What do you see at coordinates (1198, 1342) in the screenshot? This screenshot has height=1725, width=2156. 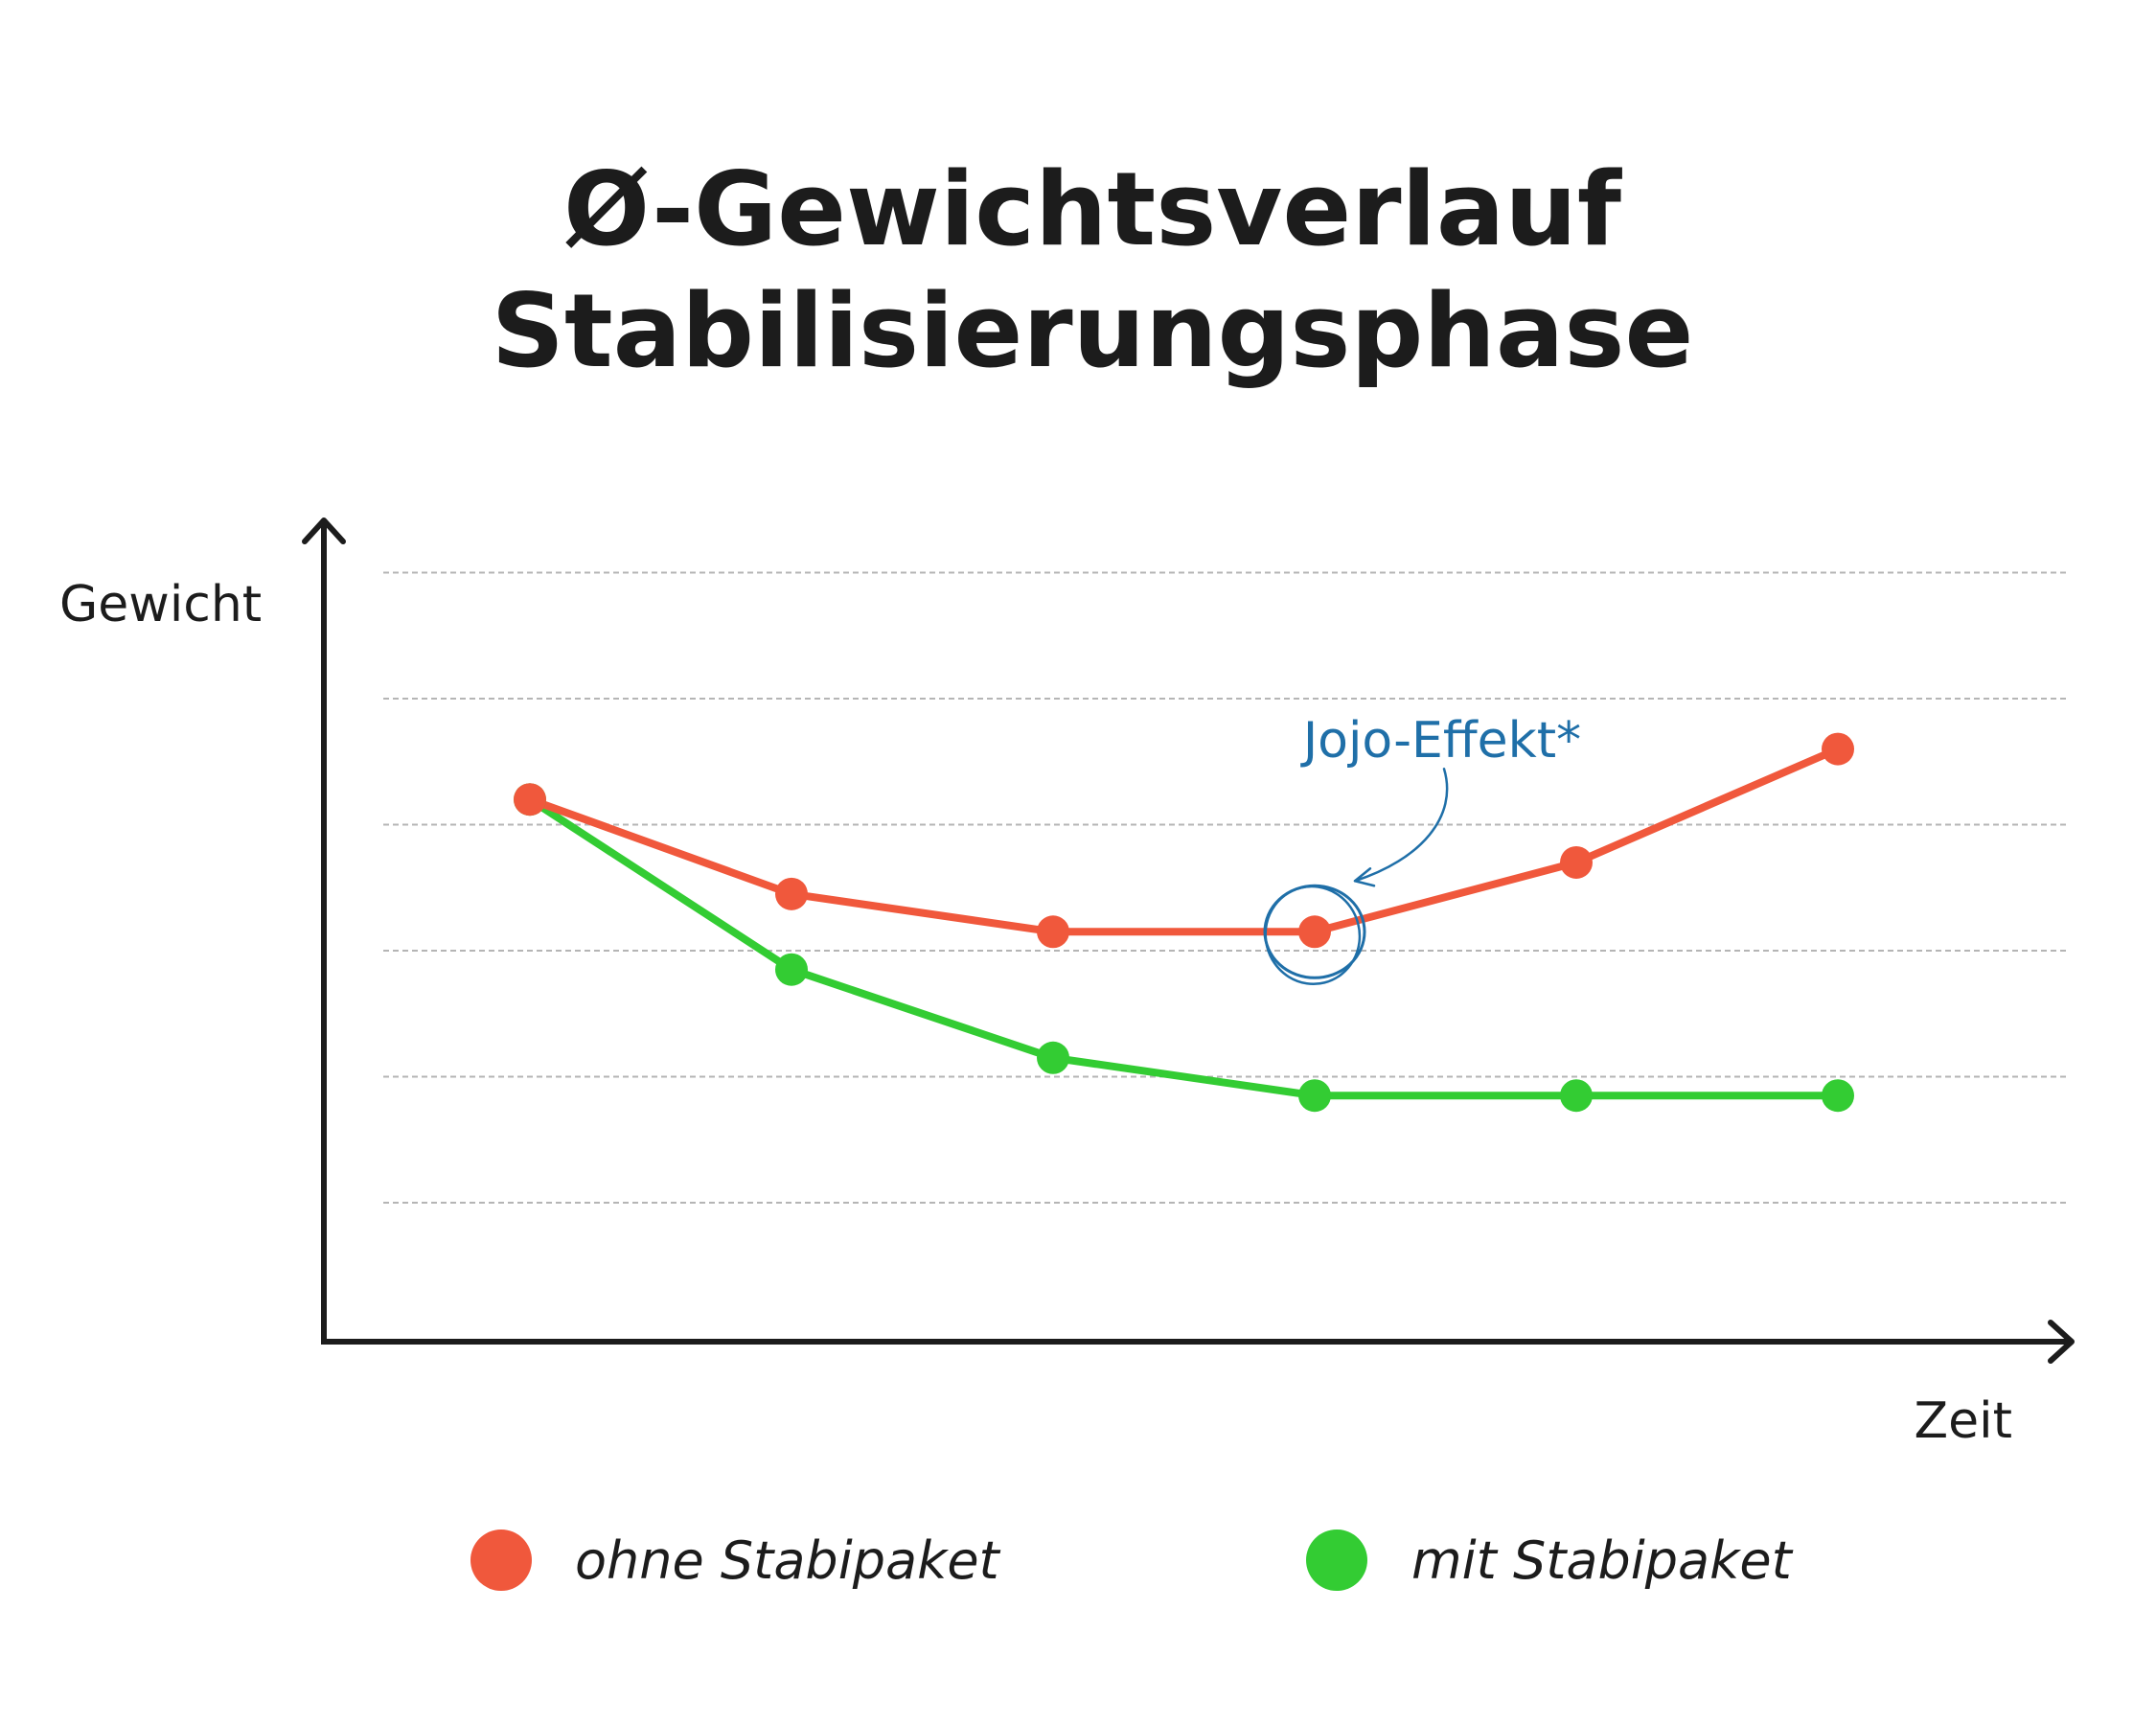 I see `x-axis` at bounding box center [1198, 1342].